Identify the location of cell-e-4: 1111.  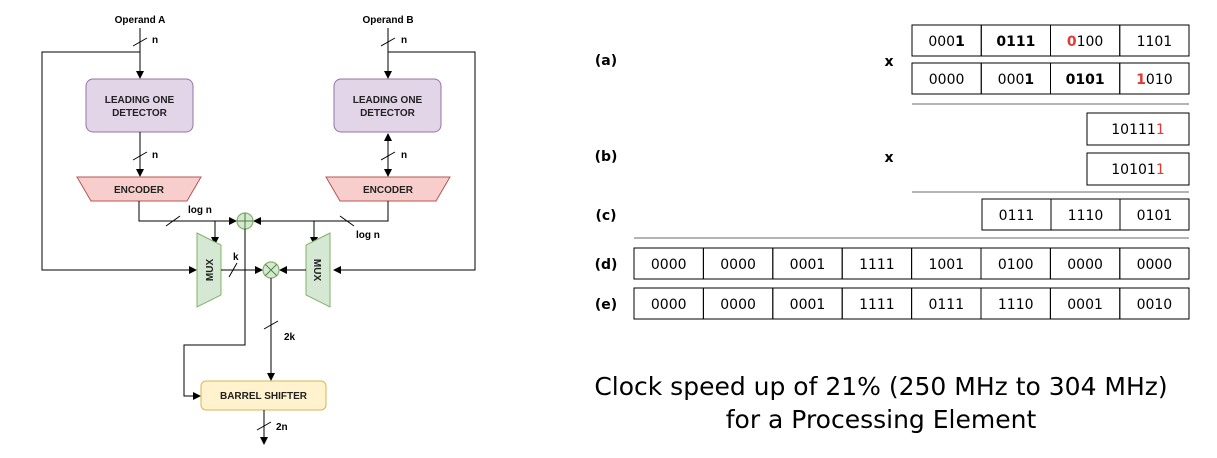
(877, 305).